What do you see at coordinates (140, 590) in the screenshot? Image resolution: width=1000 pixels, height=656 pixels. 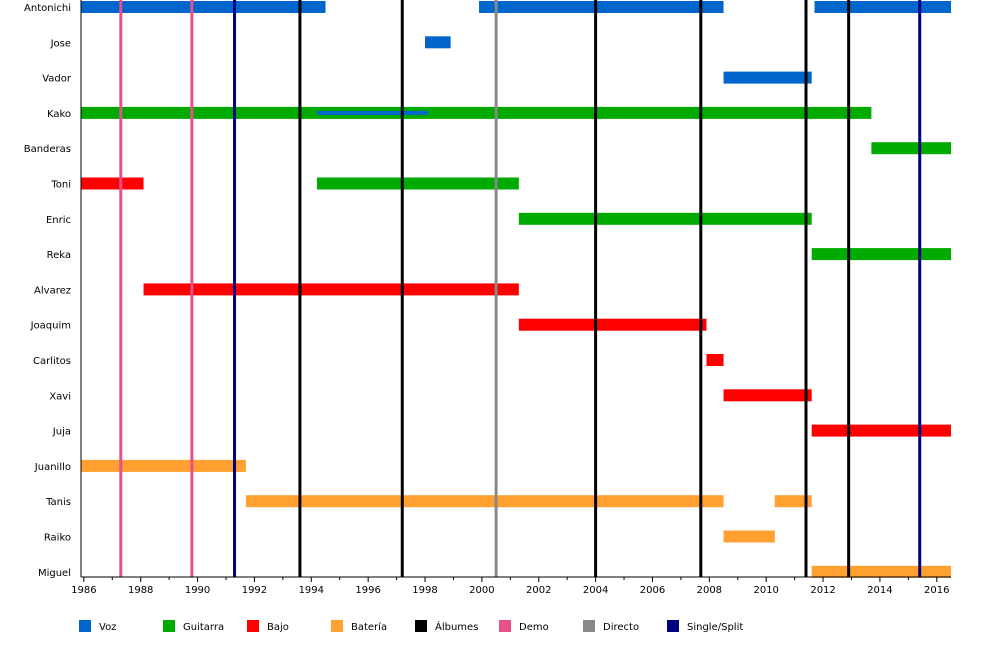 I see `x-tick-label-1988: 1988` at bounding box center [140, 590].